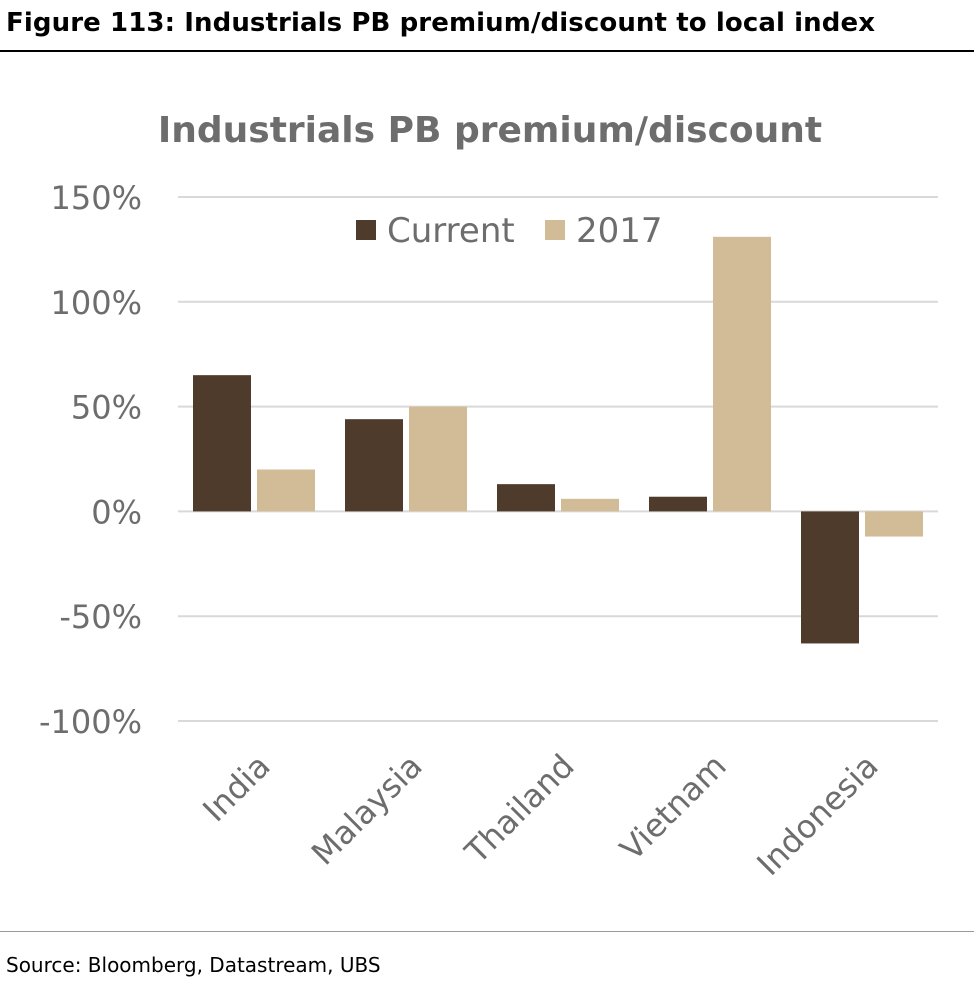 The image size is (974, 981). I want to click on bar-current-vietnam, so click(678, 504).